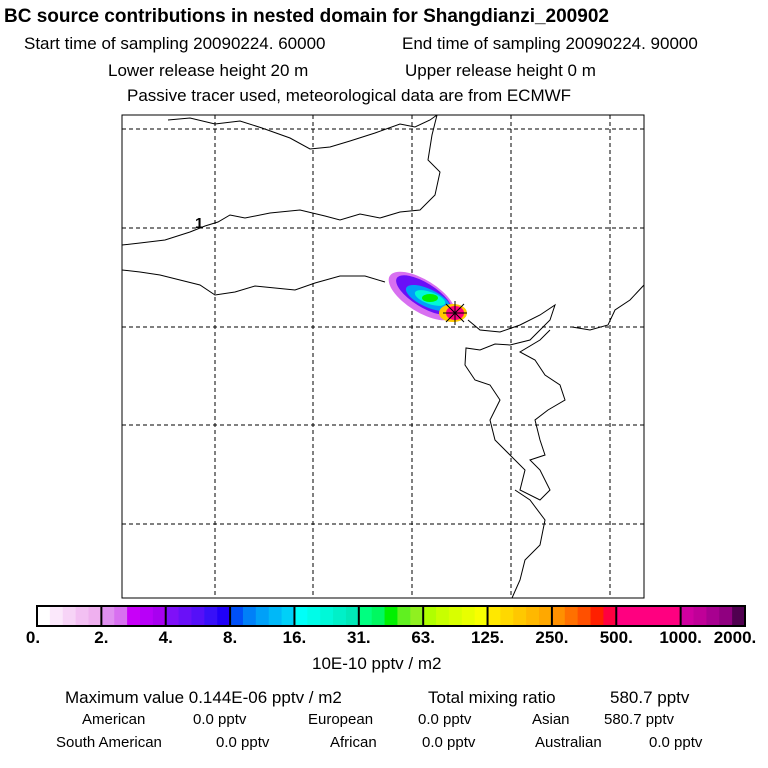  I want to click on colorbar-tick-label: 125., so click(487, 637).